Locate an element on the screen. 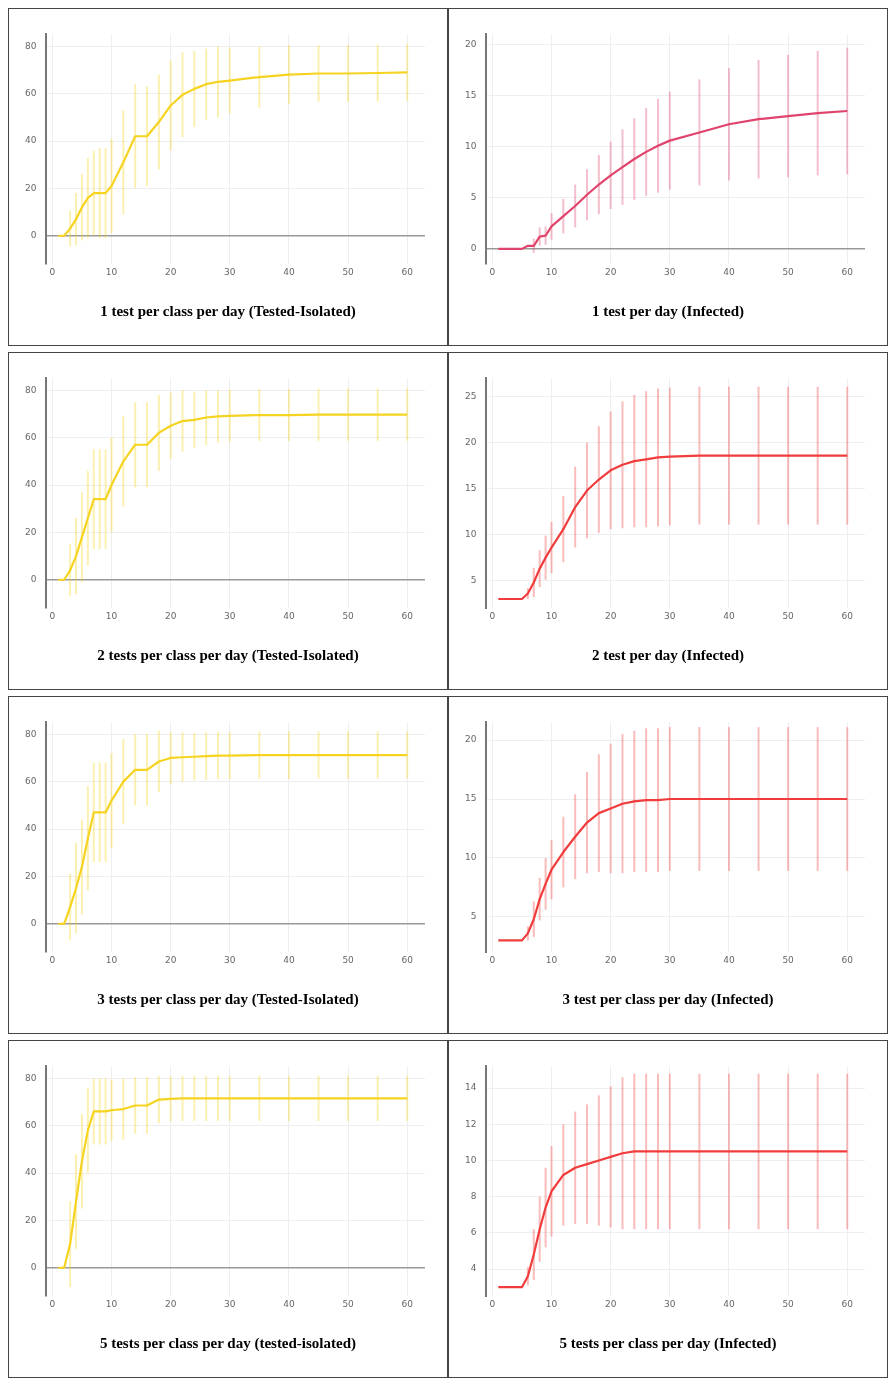  text: 5 tests per class per day (tested-isolated) is located at coordinates (228, 1343).